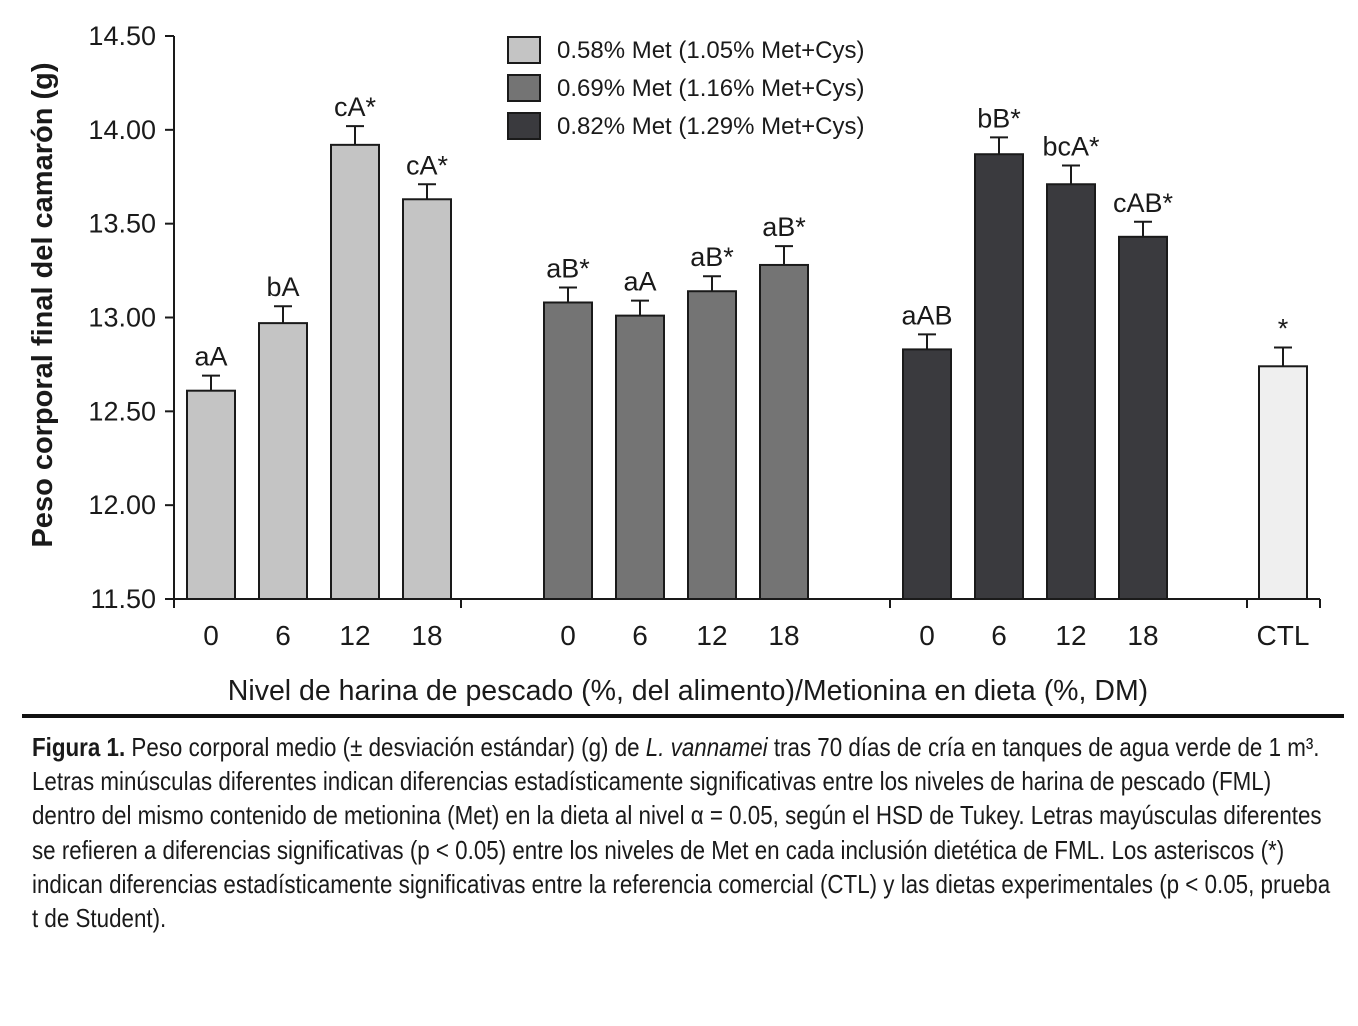 This screenshot has width=1358, height=1026. I want to click on y-axis-label: Peso corporal final del camarón (g), so click(43, 304).